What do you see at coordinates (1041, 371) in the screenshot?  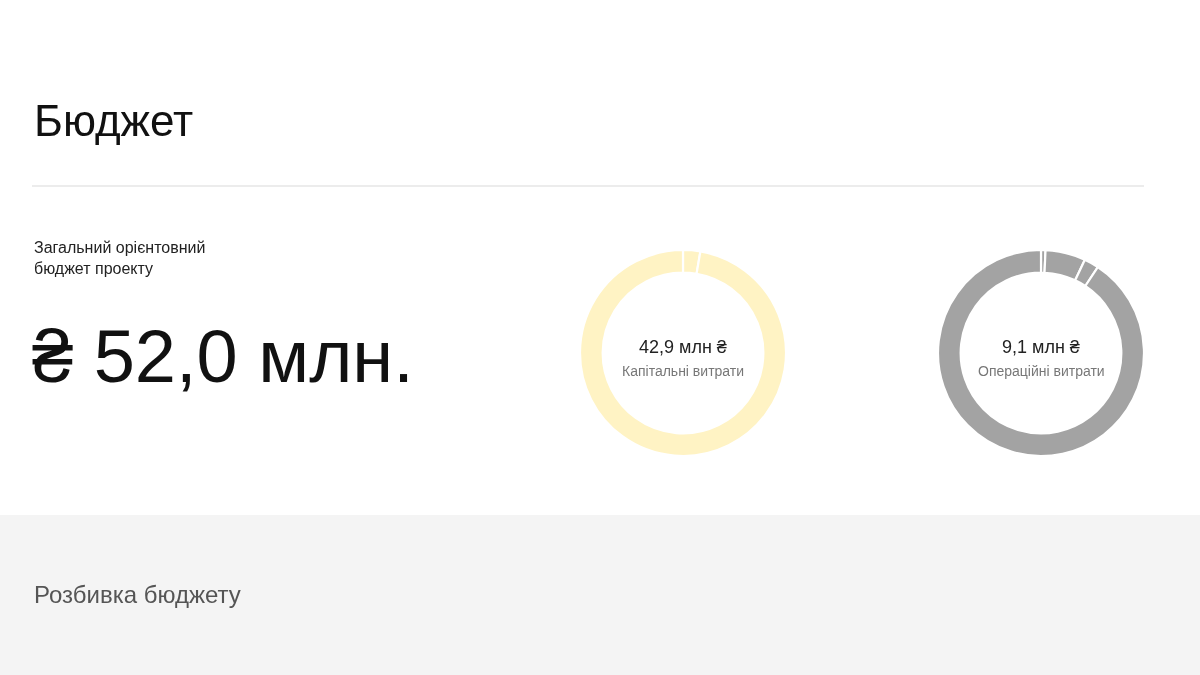 I see `text: Операційні витрати` at bounding box center [1041, 371].